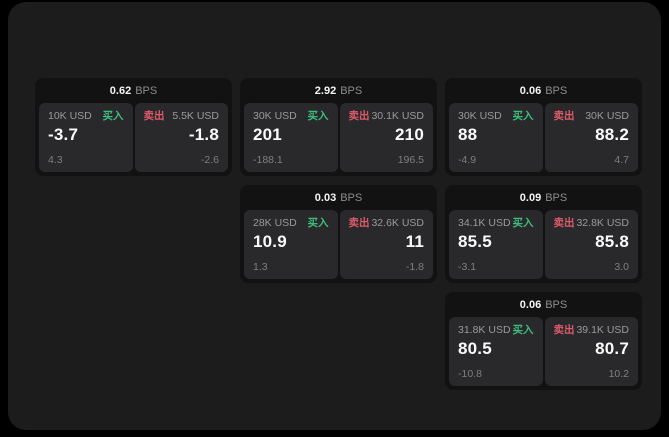 This screenshot has height=437, width=669. Describe the element at coordinates (270, 241) in the screenshot. I see `buy-price: 10.9` at that location.